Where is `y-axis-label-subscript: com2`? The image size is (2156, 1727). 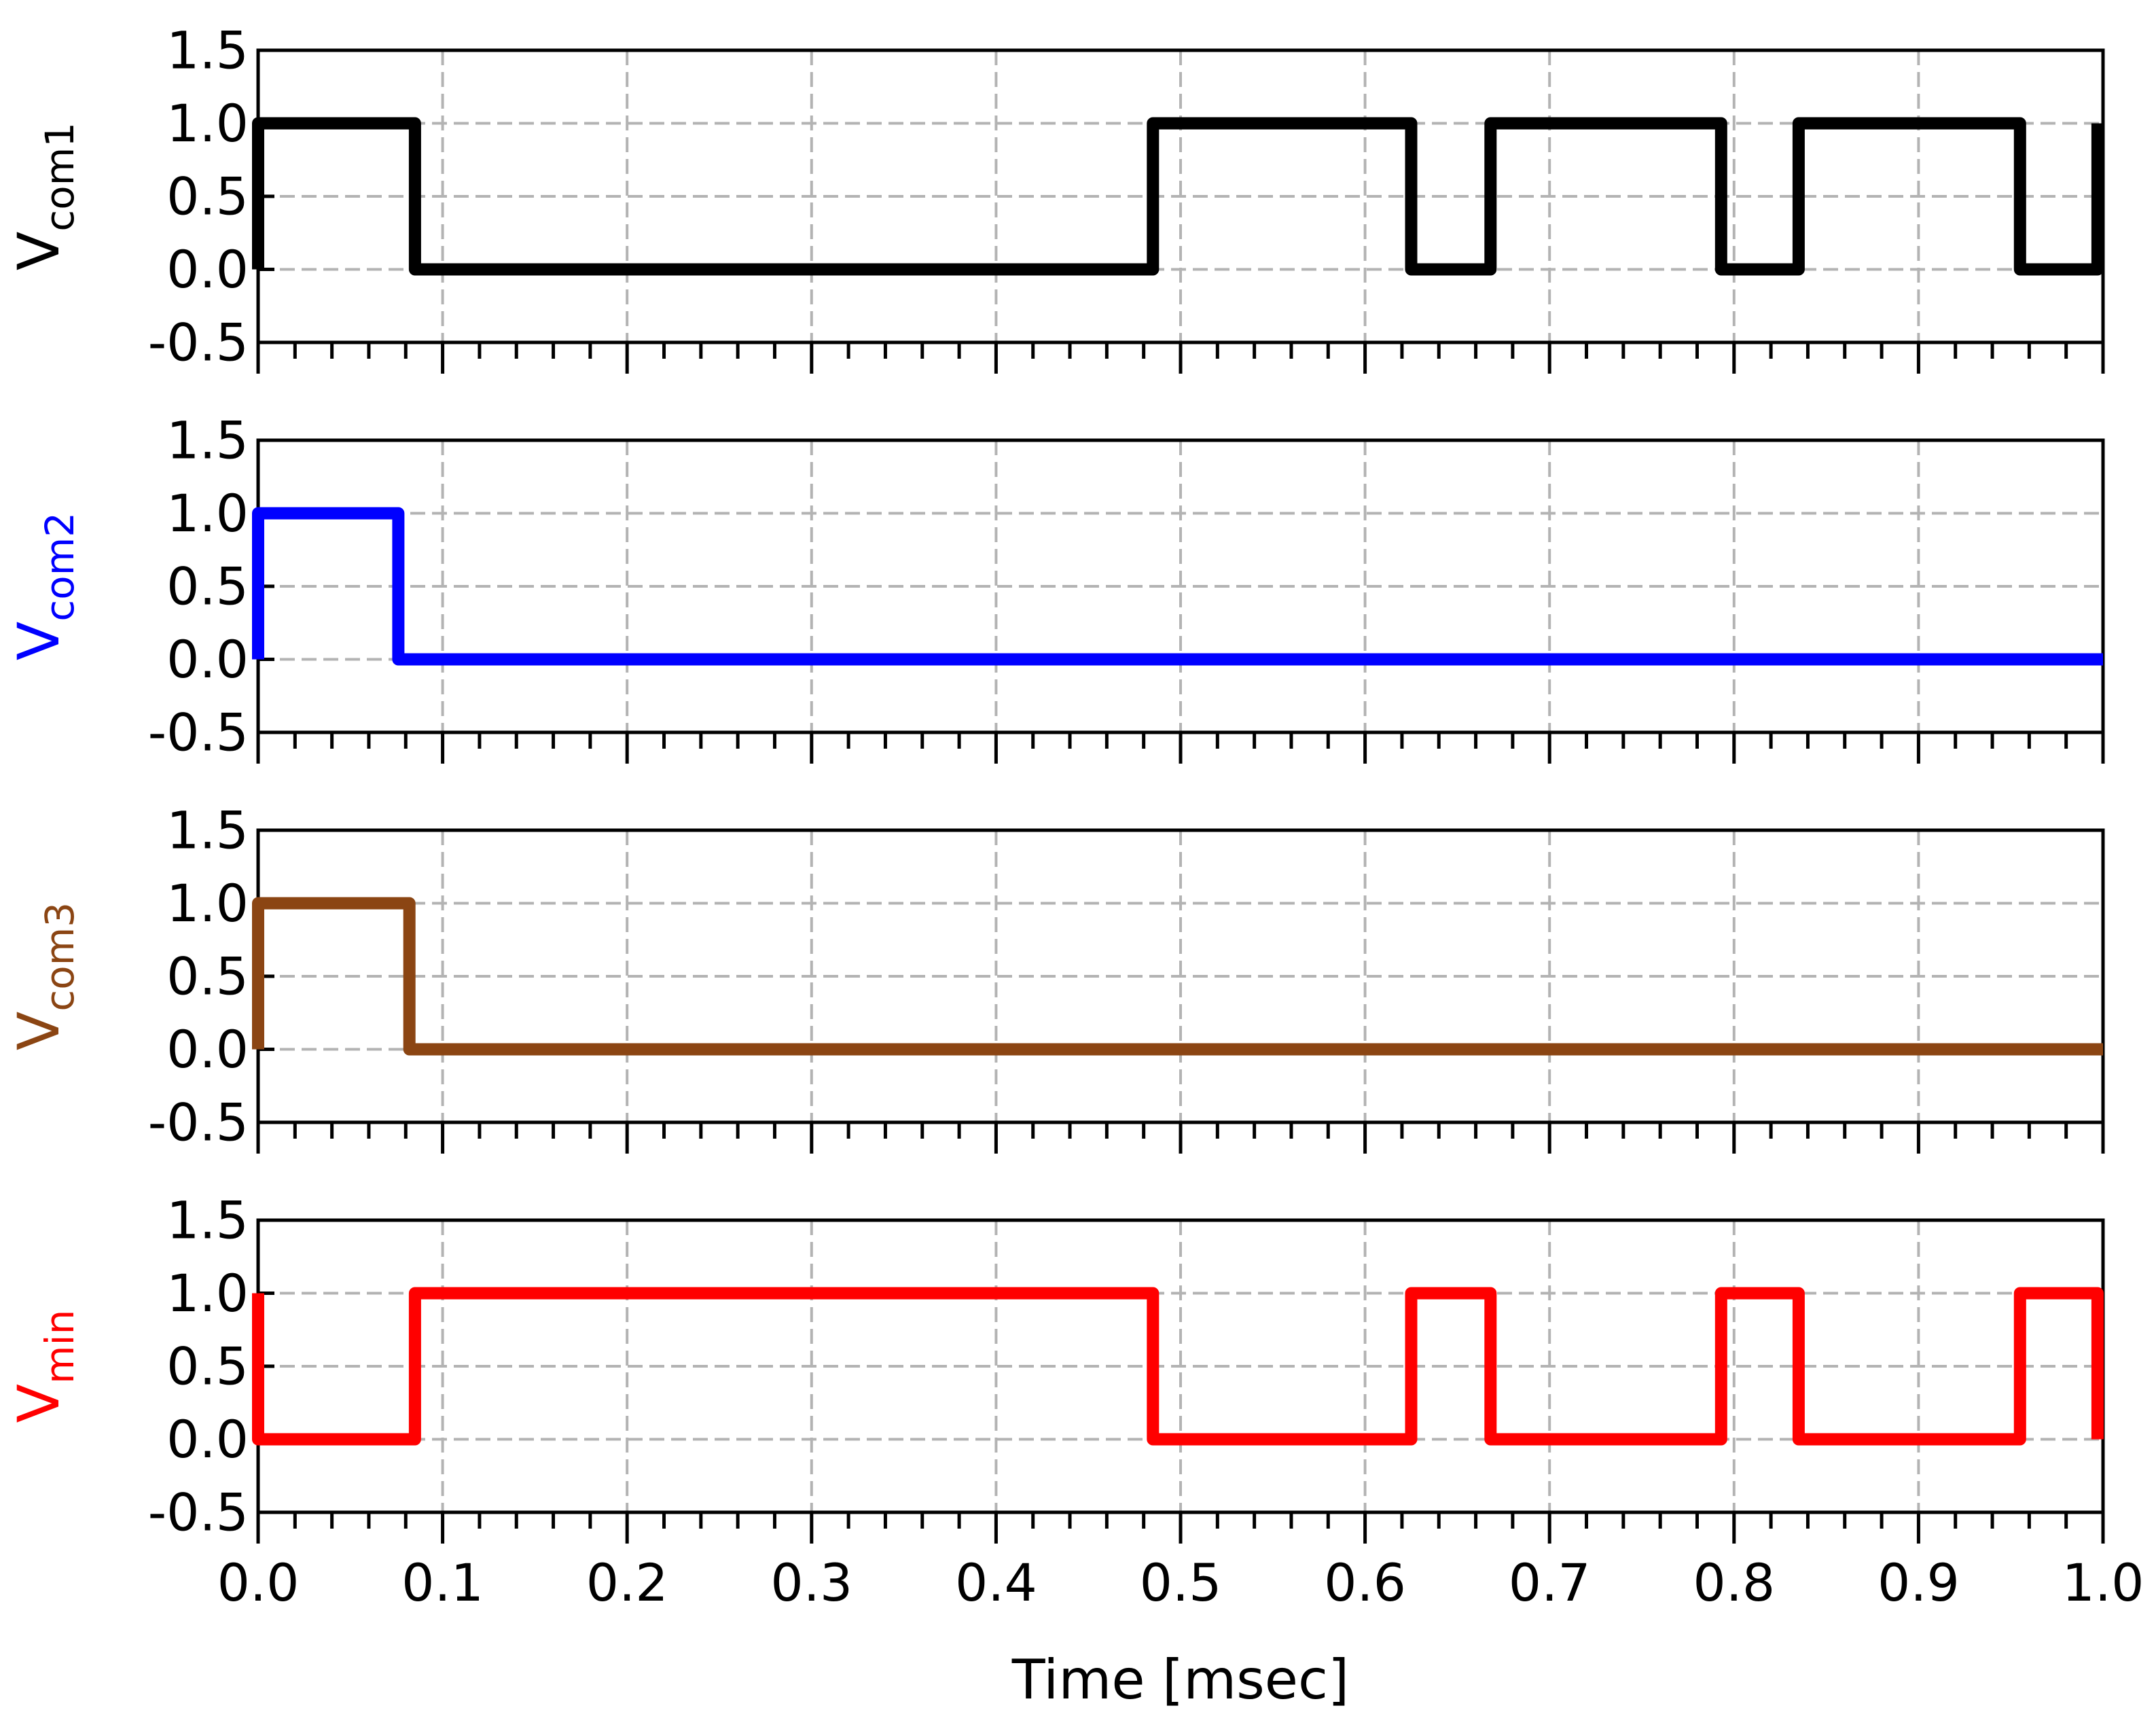
y-axis-label-subscript: com2 is located at coordinates (60, 567).